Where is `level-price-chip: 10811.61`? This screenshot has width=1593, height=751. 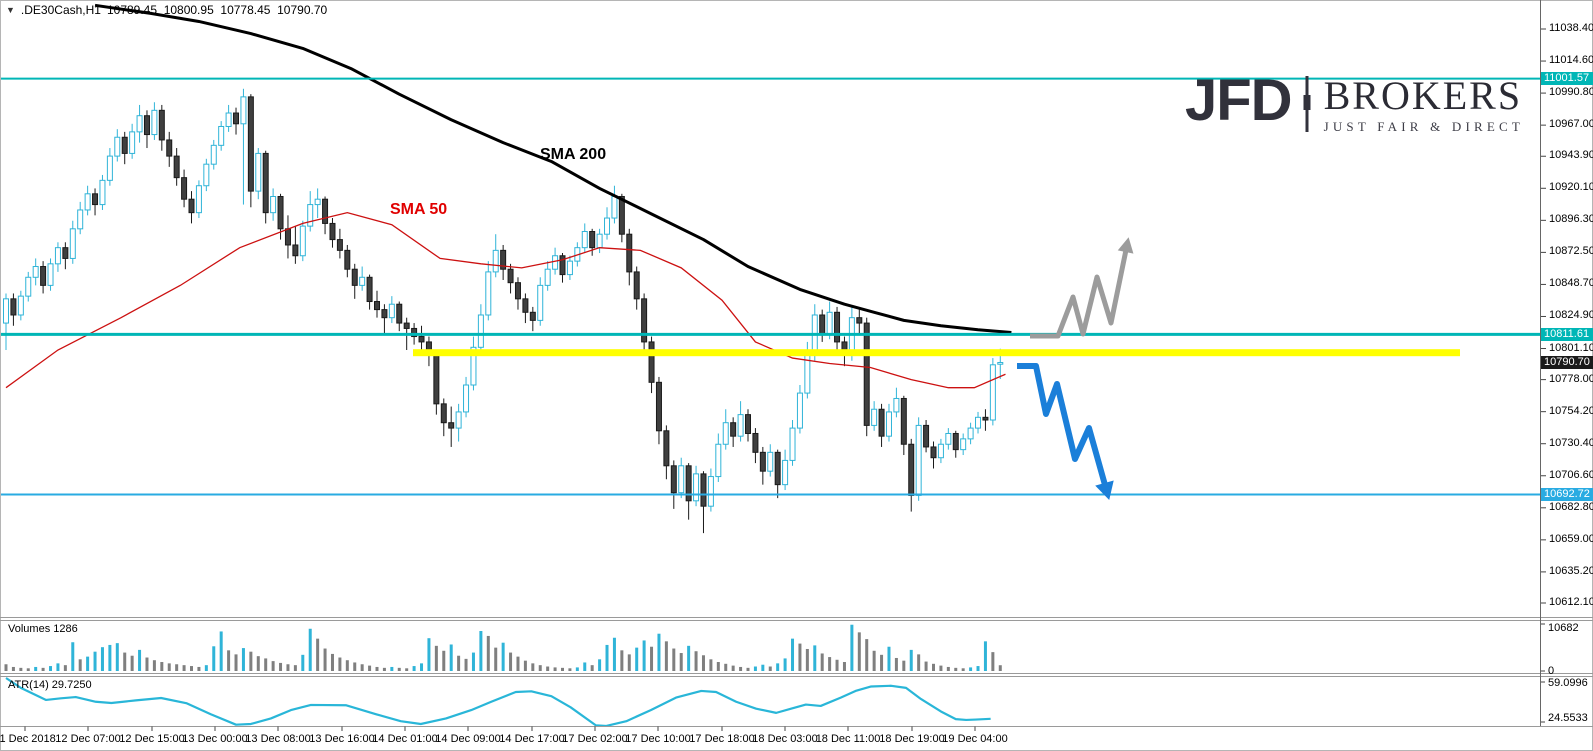 level-price-chip: 10811.61 is located at coordinates (1567, 334).